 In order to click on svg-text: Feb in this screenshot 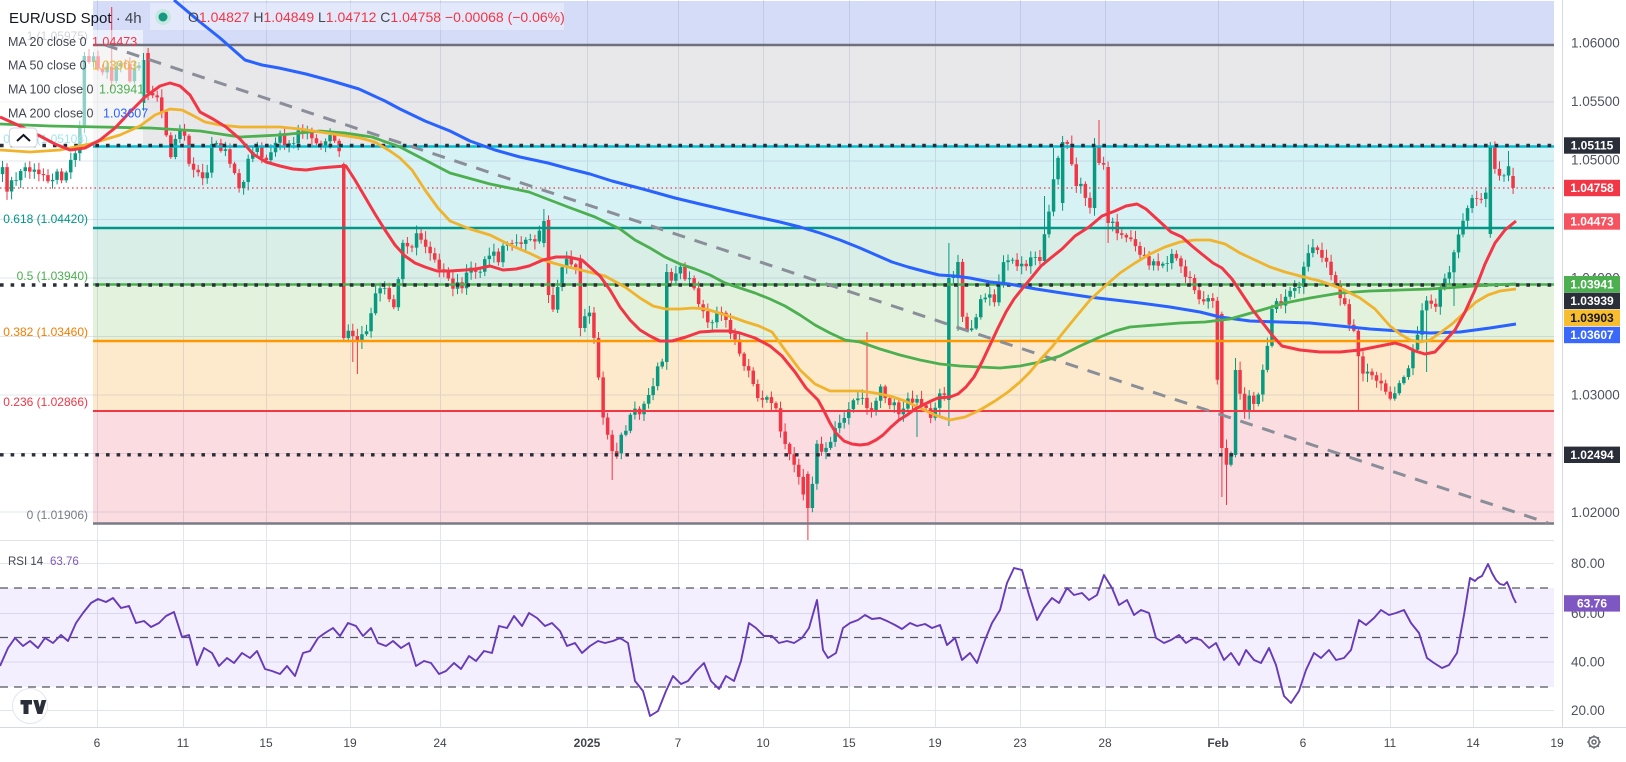, I will do `click(1217, 743)`.